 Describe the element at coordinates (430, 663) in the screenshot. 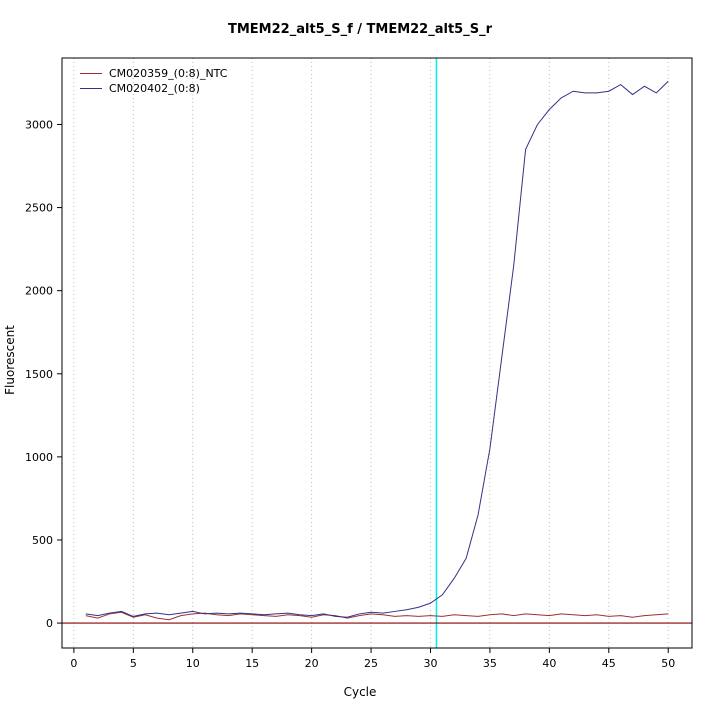

I see `x-tick-label: 30` at that location.